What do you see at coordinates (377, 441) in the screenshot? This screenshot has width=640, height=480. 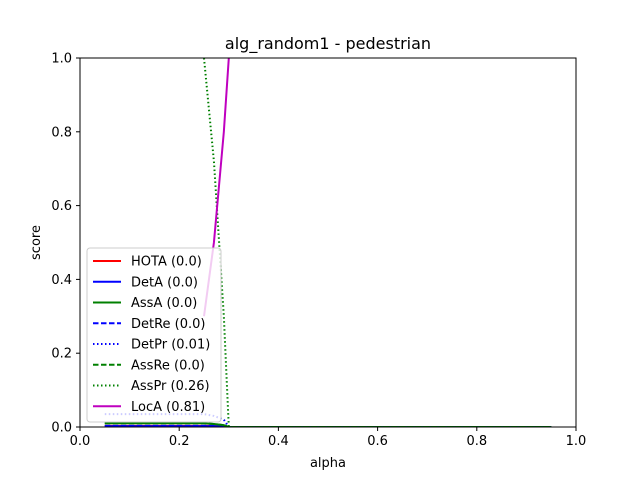 I see `x-tick-label: 0.6` at bounding box center [377, 441].